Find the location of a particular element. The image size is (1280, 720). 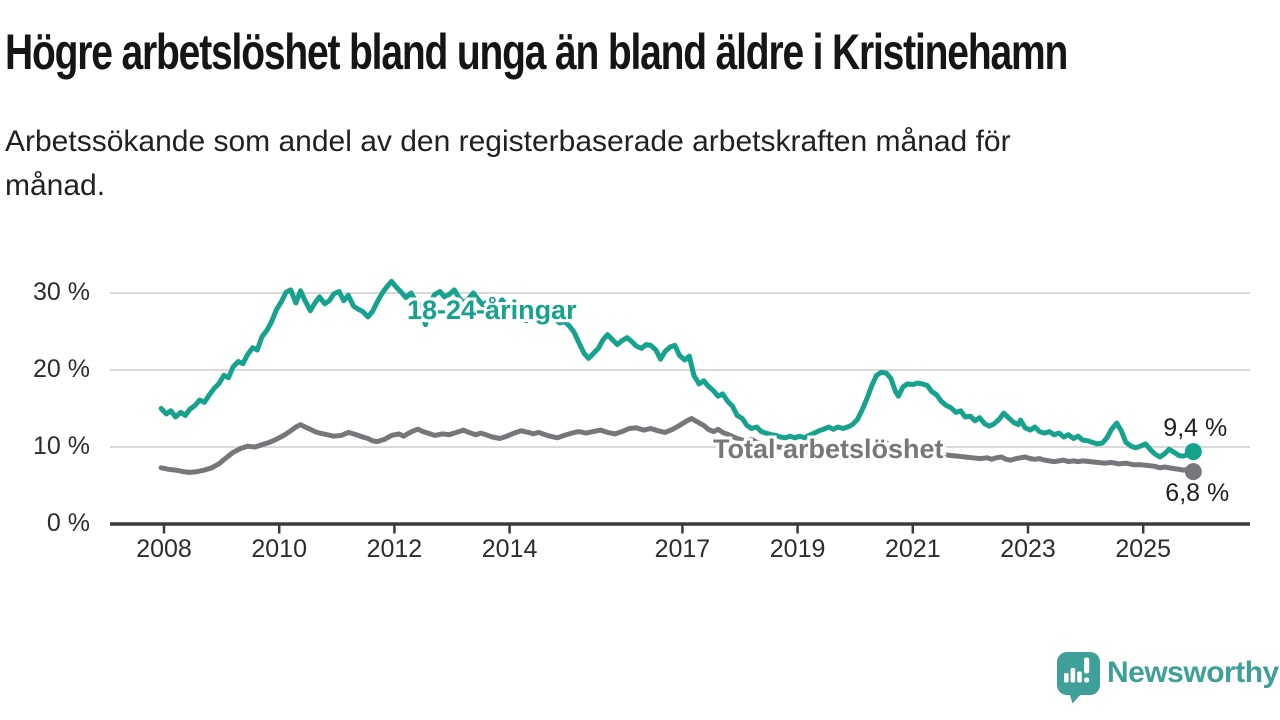

x-axis-tick-label: 2023 is located at coordinates (1028, 549).